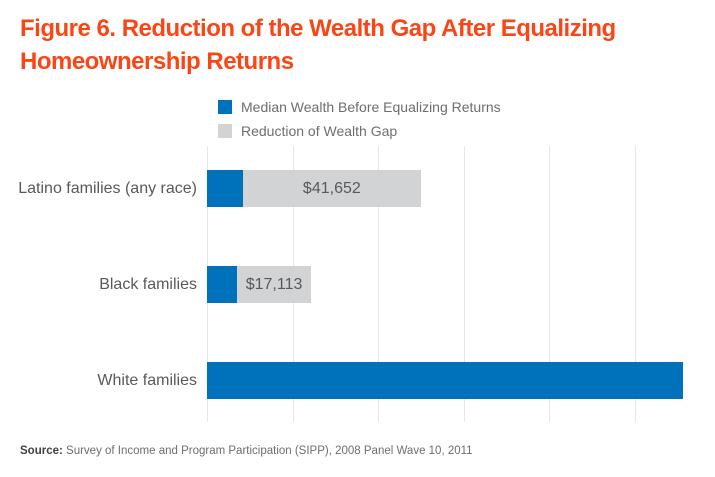 The height and width of the screenshot is (477, 715). I want to click on legend-label-reduction: Reduction of Wealth Gap, so click(319, 131).